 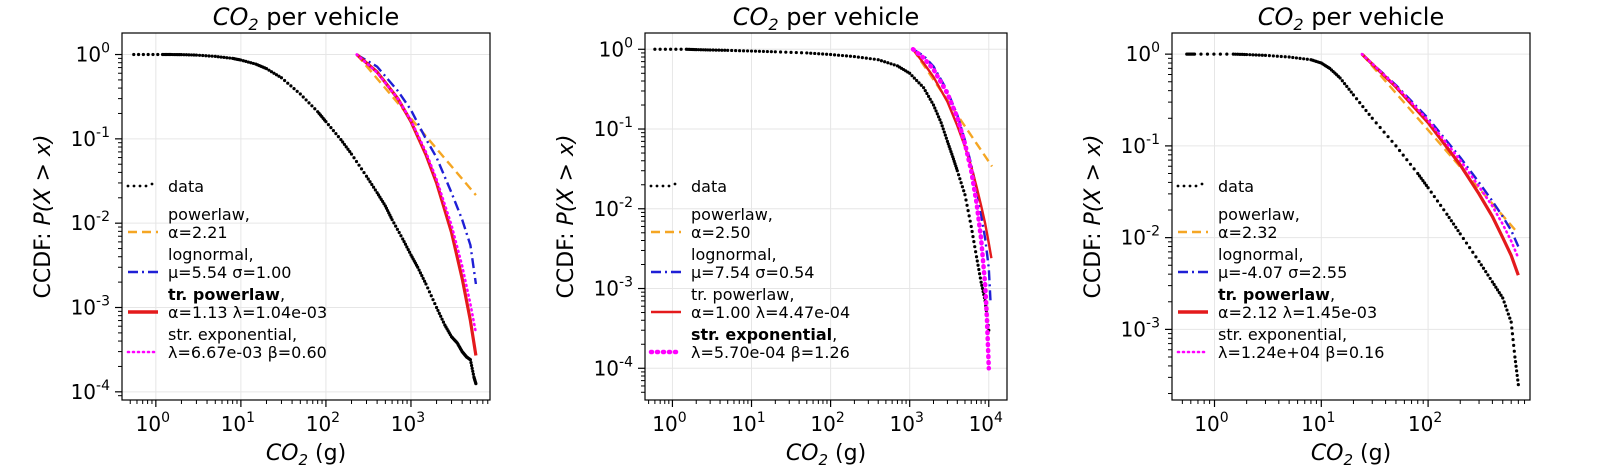 I want to click on legend-label: lognormal,, so click(x=1261, y=254).